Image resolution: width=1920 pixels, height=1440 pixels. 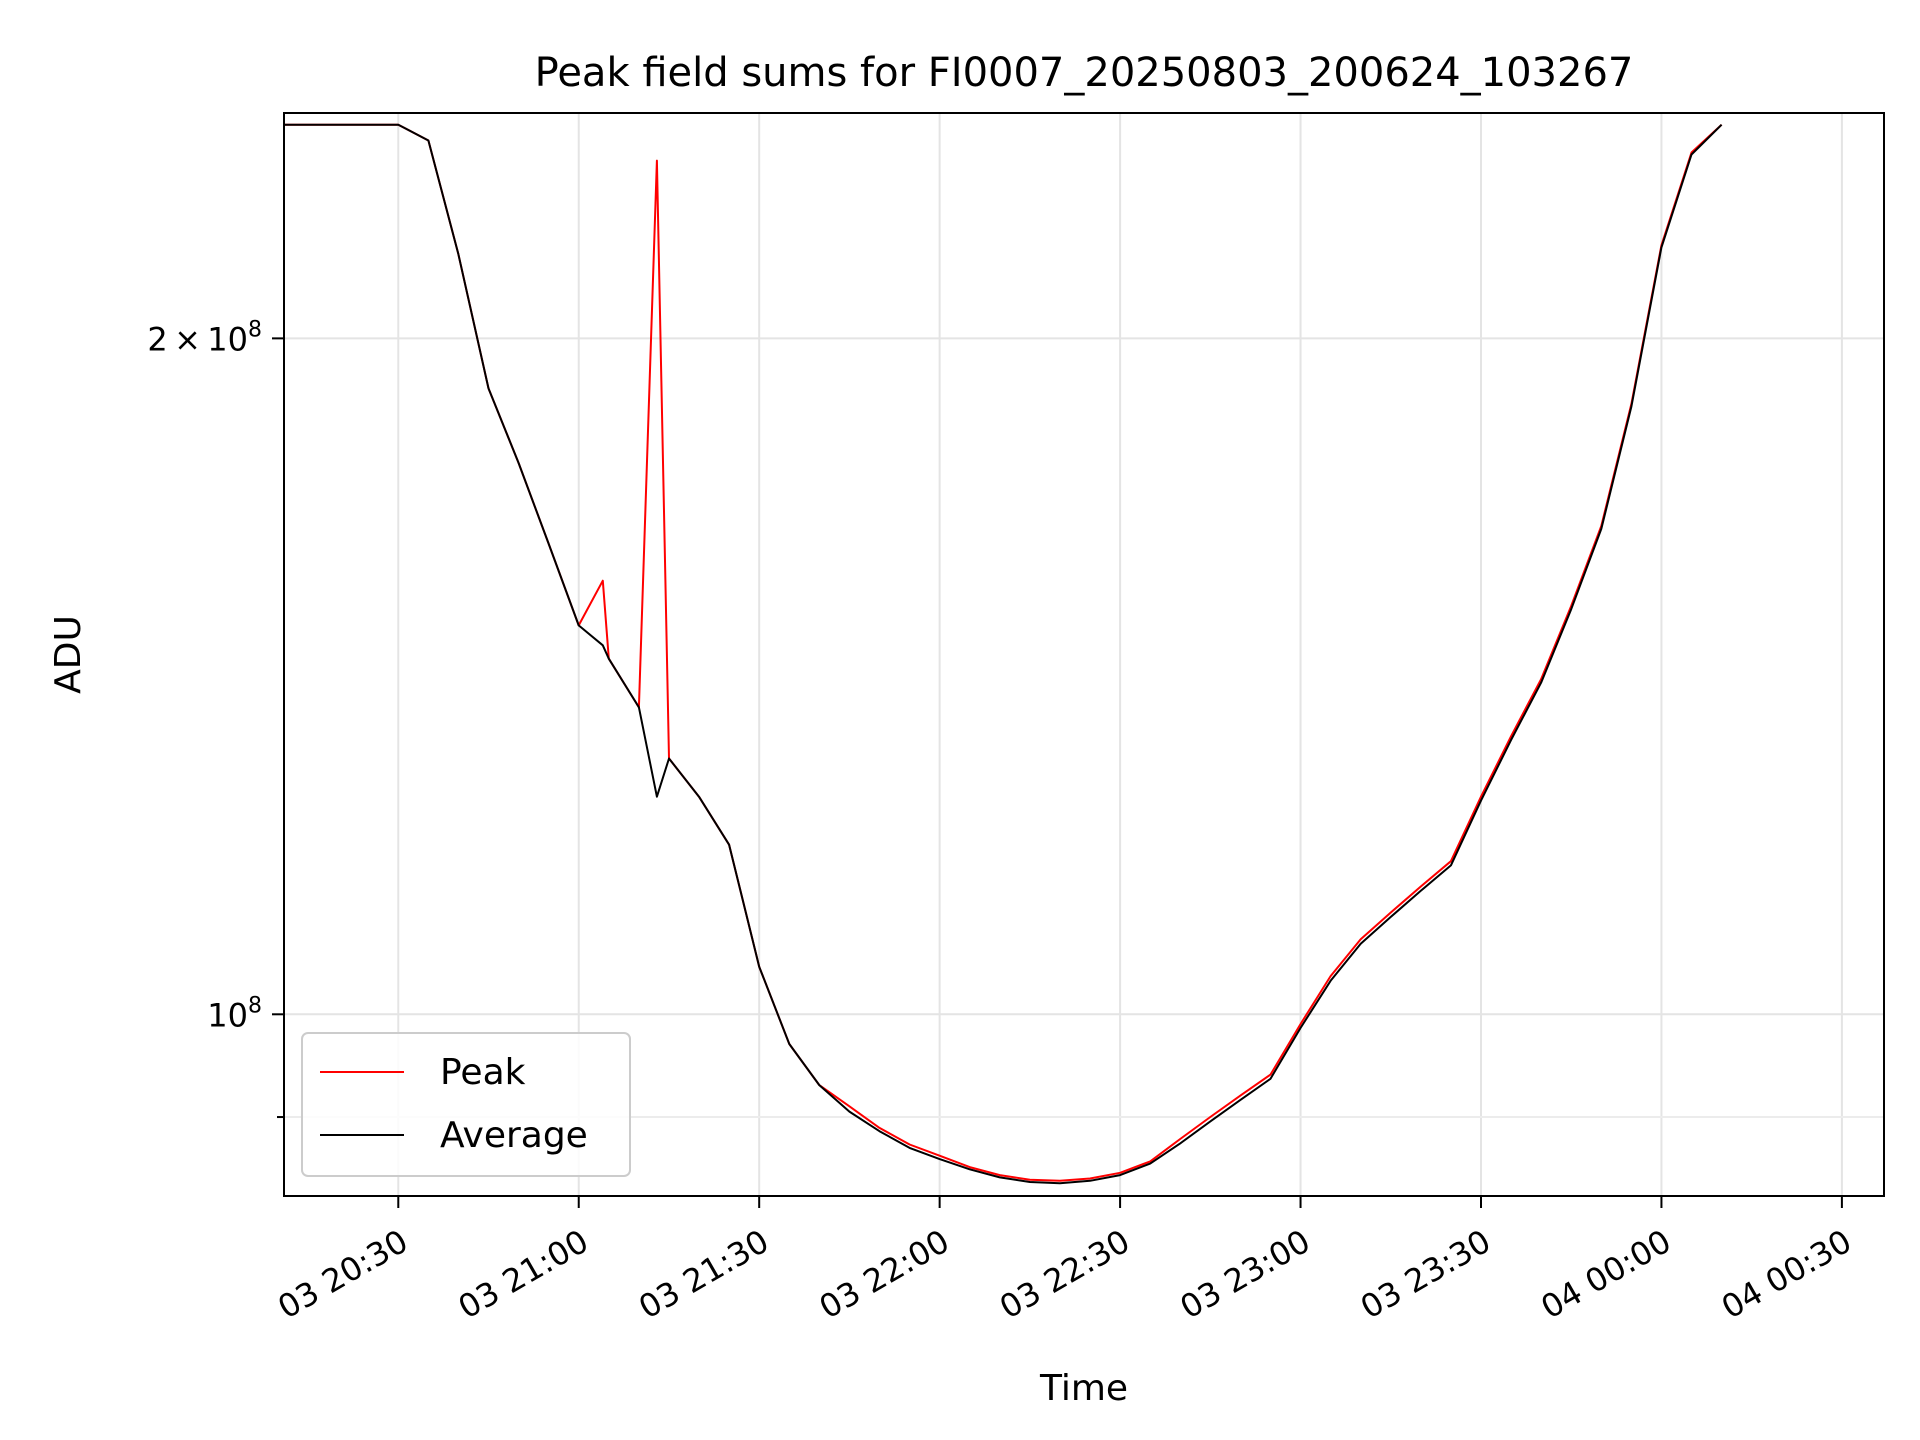 I want to click on y-axis-label: ADU, so click(x=68, y=654).